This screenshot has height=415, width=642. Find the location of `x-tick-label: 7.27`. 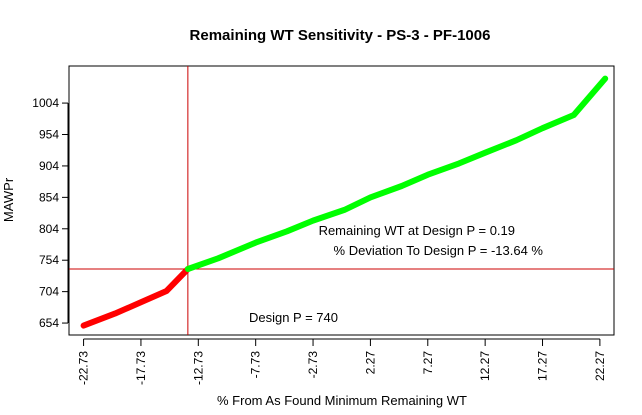

x-tick-label: 7.27 is located at coordinates (428, 363).